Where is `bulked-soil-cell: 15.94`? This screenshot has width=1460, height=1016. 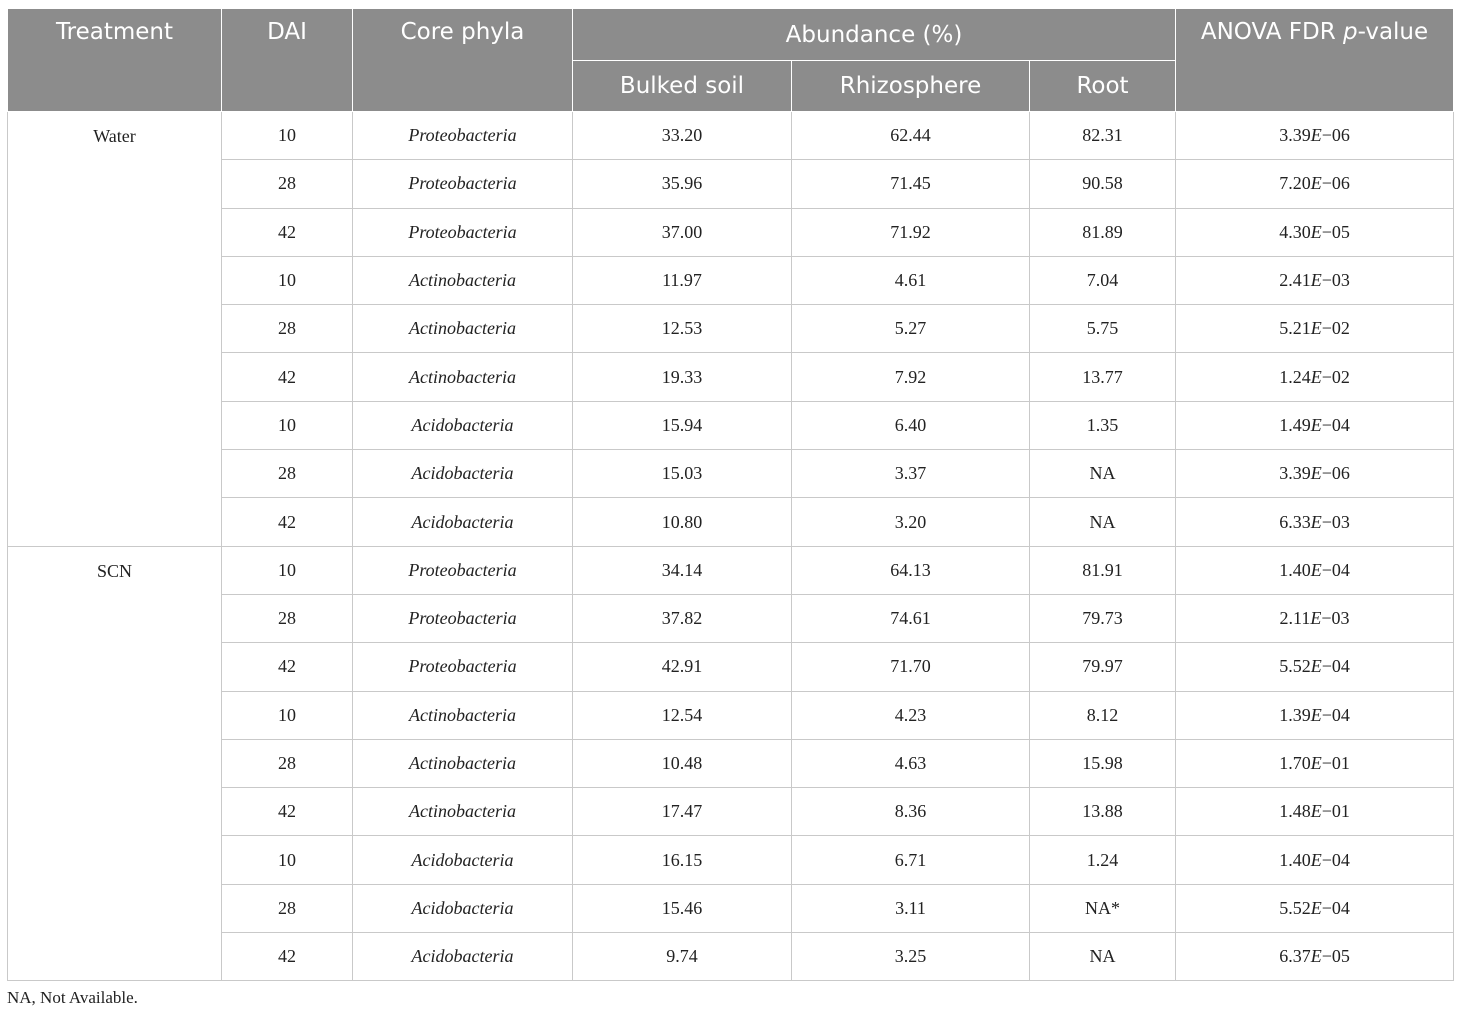 bulked-soil-cell: 15.94 is located at coordinates (682, 425).